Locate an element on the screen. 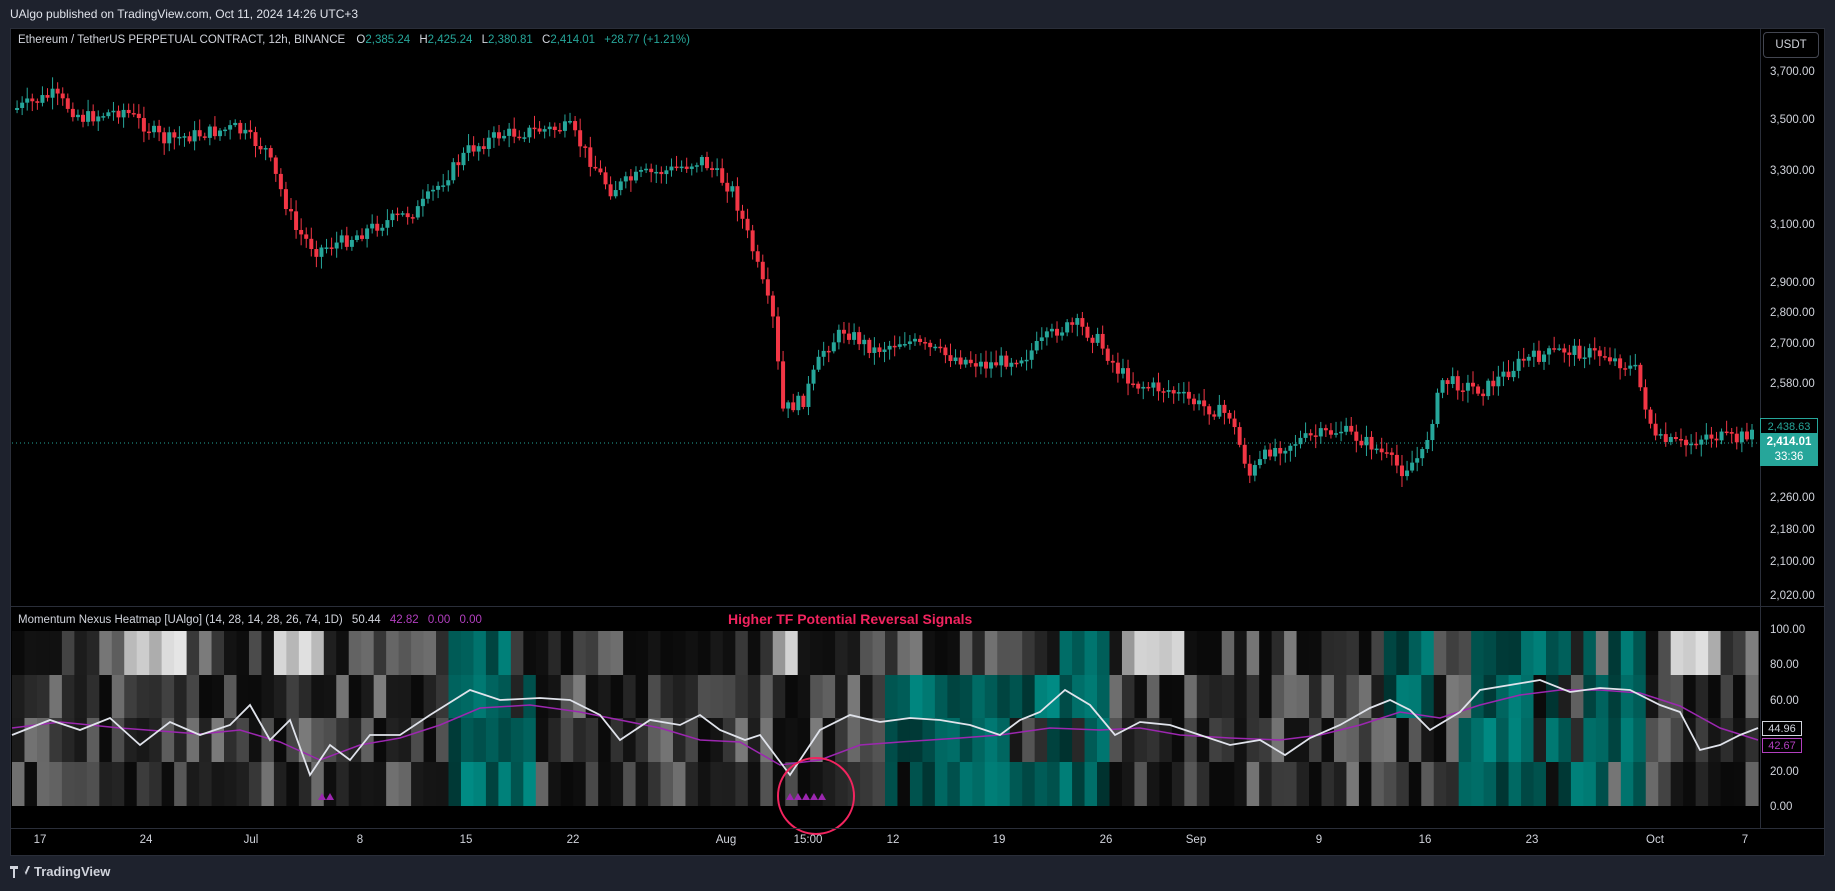  high-label: H is located at coordinates (423, 40).